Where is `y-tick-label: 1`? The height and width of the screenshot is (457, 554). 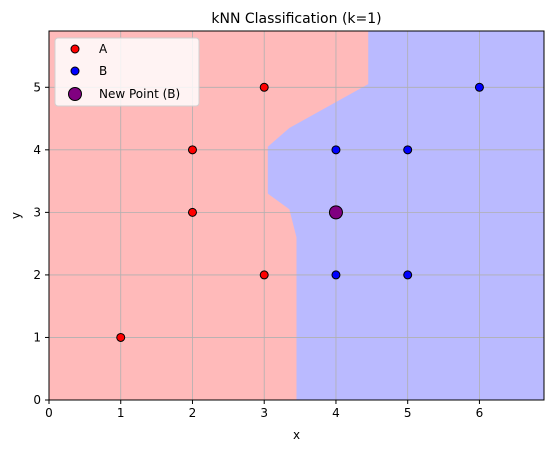
y-tick-label: 1 is located at coordinates (37, 337).